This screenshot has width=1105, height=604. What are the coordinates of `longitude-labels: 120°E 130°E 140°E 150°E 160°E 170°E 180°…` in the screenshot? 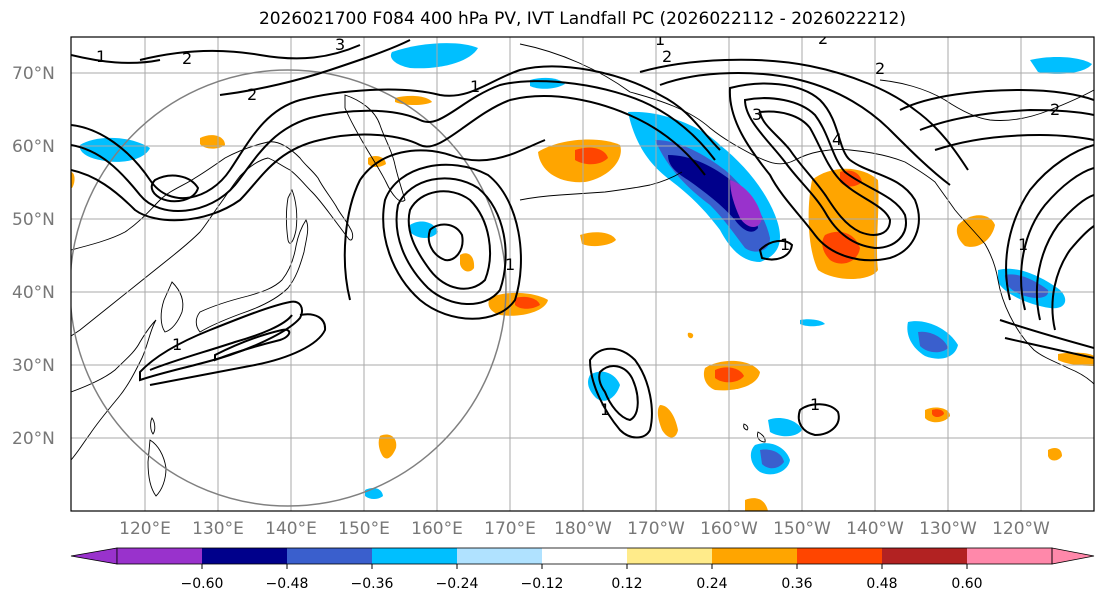 It's located at (584, 529).